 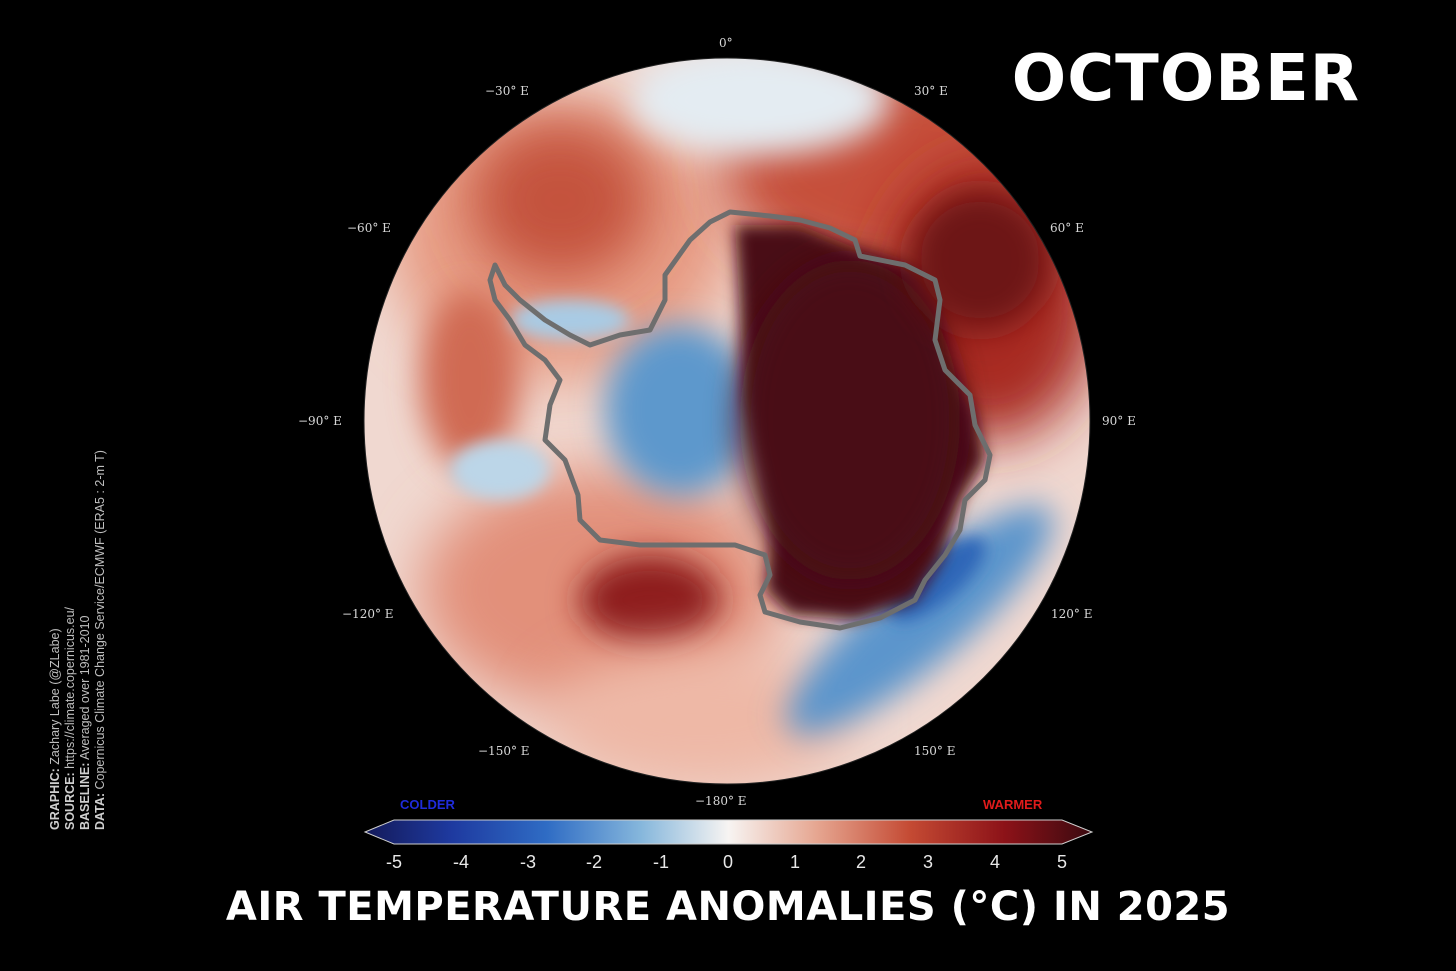 What do you see at coordinates (320, 421) in the screenshot?
I see `lon-label-90w: −90° E` at bounding box center [320, 421].